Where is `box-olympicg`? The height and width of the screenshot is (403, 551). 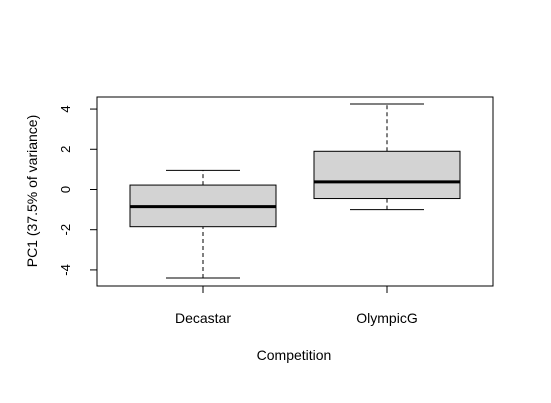
box-olympicg is located at coordinates (387, 157).